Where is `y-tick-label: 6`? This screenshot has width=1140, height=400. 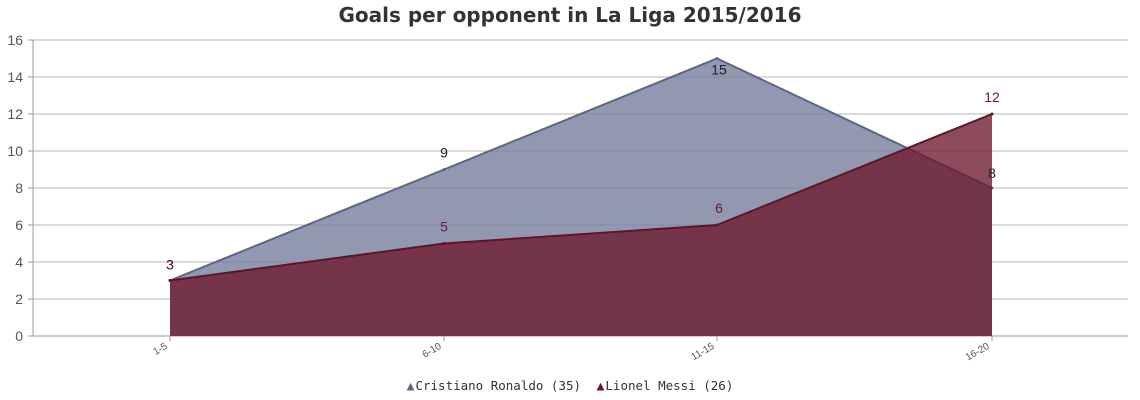 y-tick-label: 6 is located at coordinates (19, 225).